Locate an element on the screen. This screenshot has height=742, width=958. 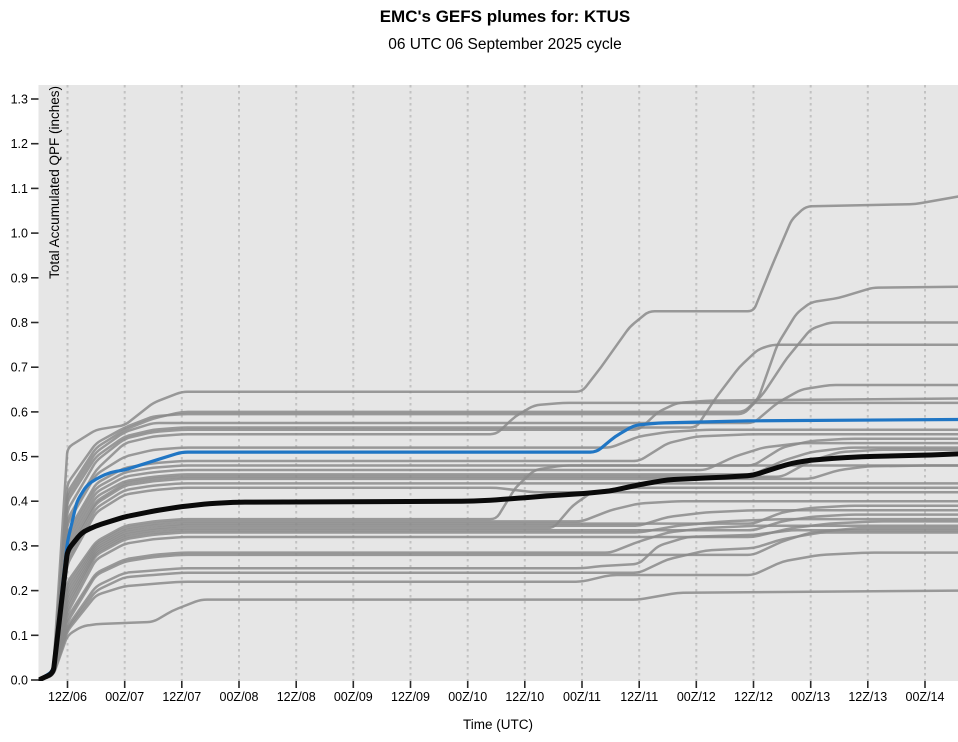
y-tick-label: 0.6 is located at coordinates (19, 412).